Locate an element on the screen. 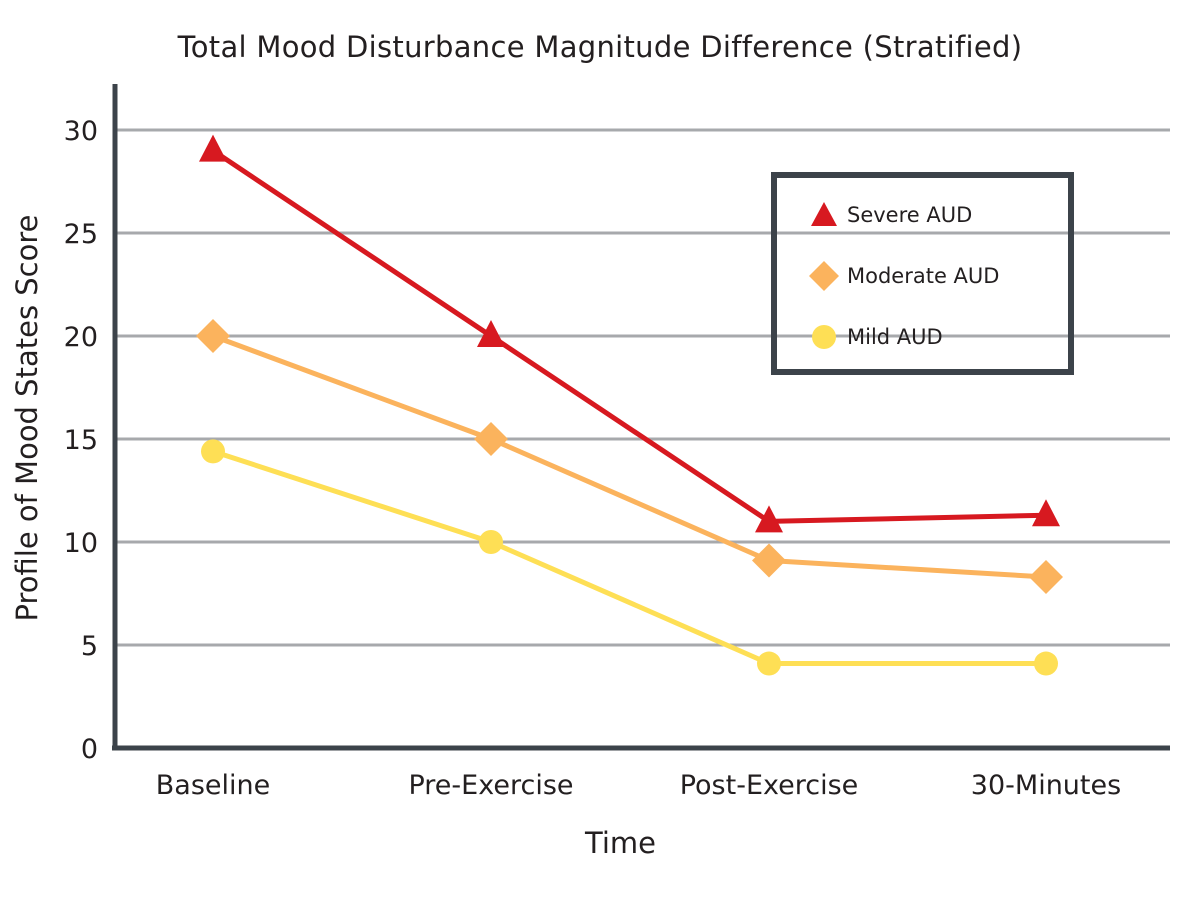 The width and height of the screenshot is (1200, 900). y-tick-label: 25 is located at coordinates (81, 234).